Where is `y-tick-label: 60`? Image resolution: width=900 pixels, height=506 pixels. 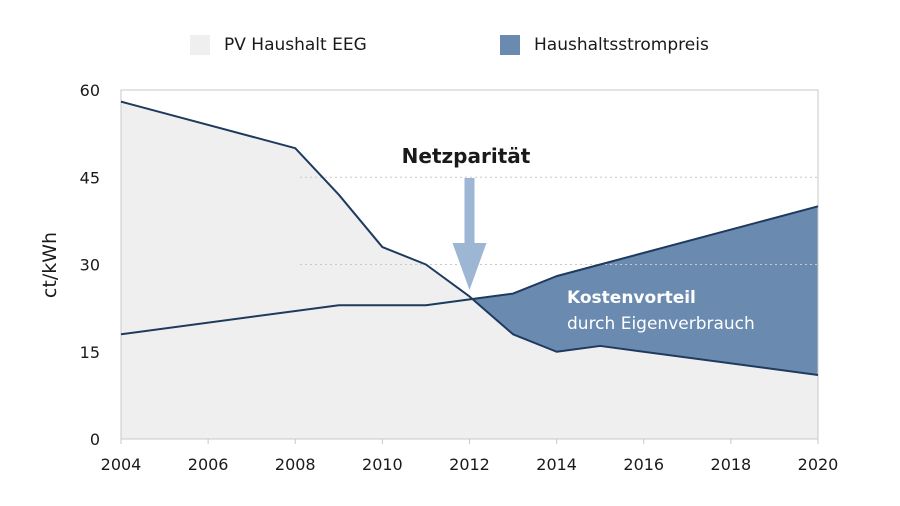 y-tick-label: 60 is located at coordinates (90, 90).